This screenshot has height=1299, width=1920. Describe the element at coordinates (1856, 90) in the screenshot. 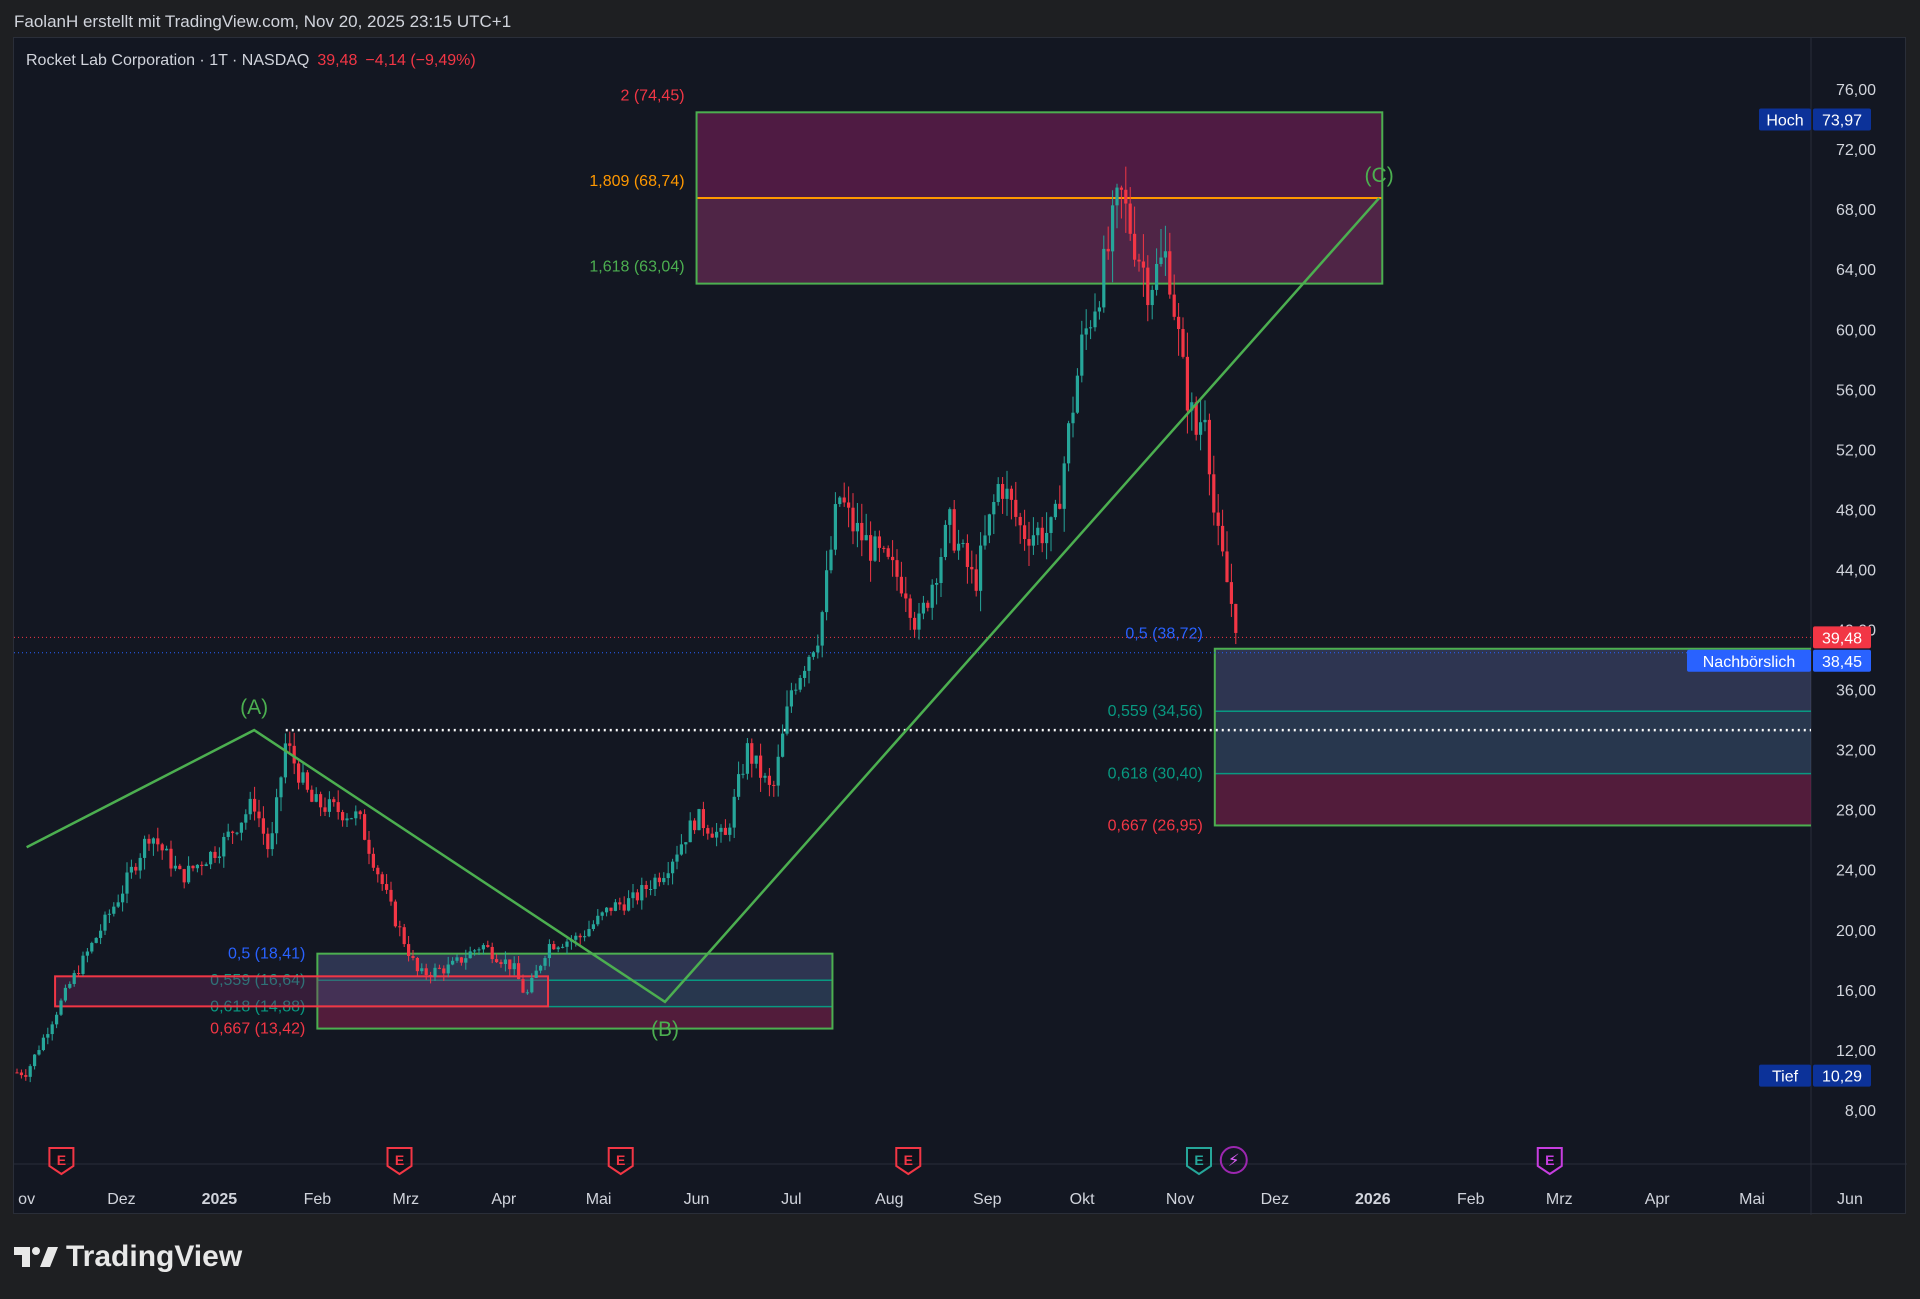

I see `y-tick-label: 76,00` at that location.